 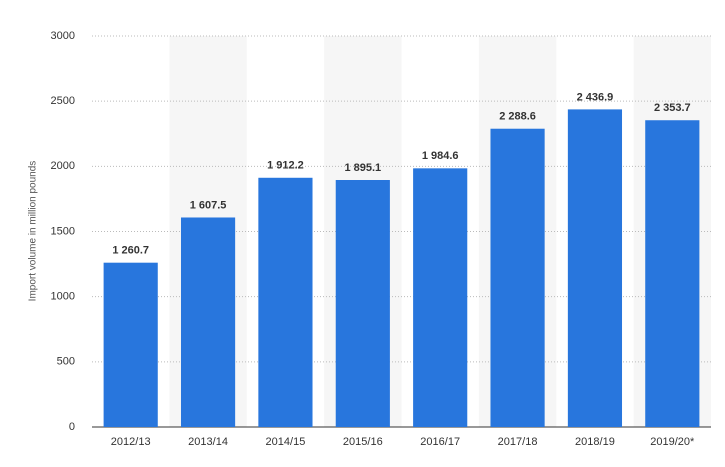 What do you see at coordinates (285, 166) in the screenshot?
I see `value-label: 1 912.2` at bounding box center [285, 166].